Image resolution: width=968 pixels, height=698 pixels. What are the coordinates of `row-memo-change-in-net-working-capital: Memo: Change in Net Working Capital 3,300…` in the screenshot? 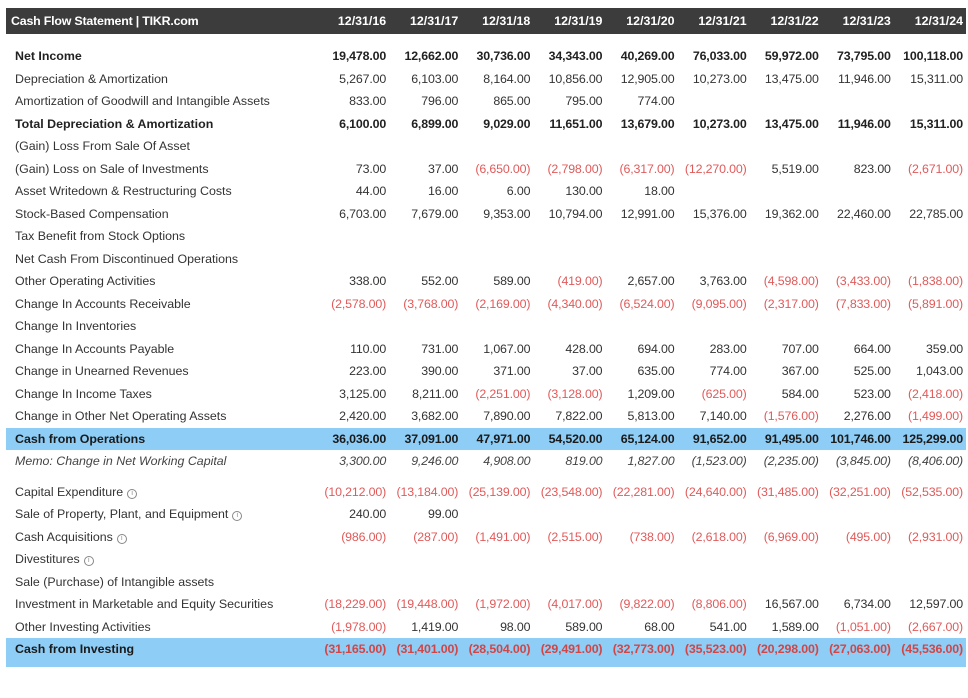 It's located at (486, 461).